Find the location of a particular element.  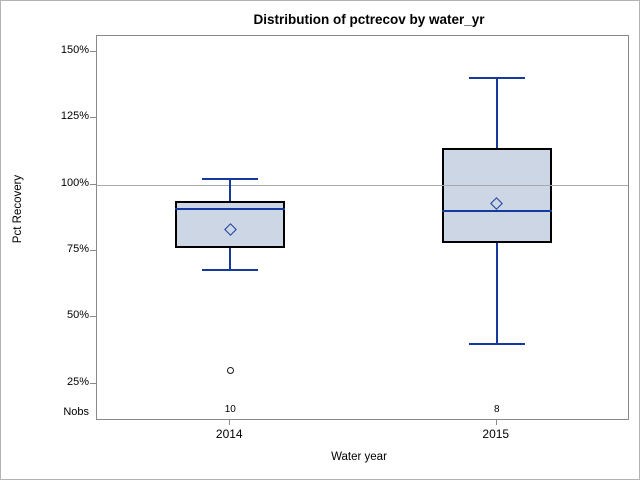

y-tick-label: 100% is located at coordinates (74, 182).